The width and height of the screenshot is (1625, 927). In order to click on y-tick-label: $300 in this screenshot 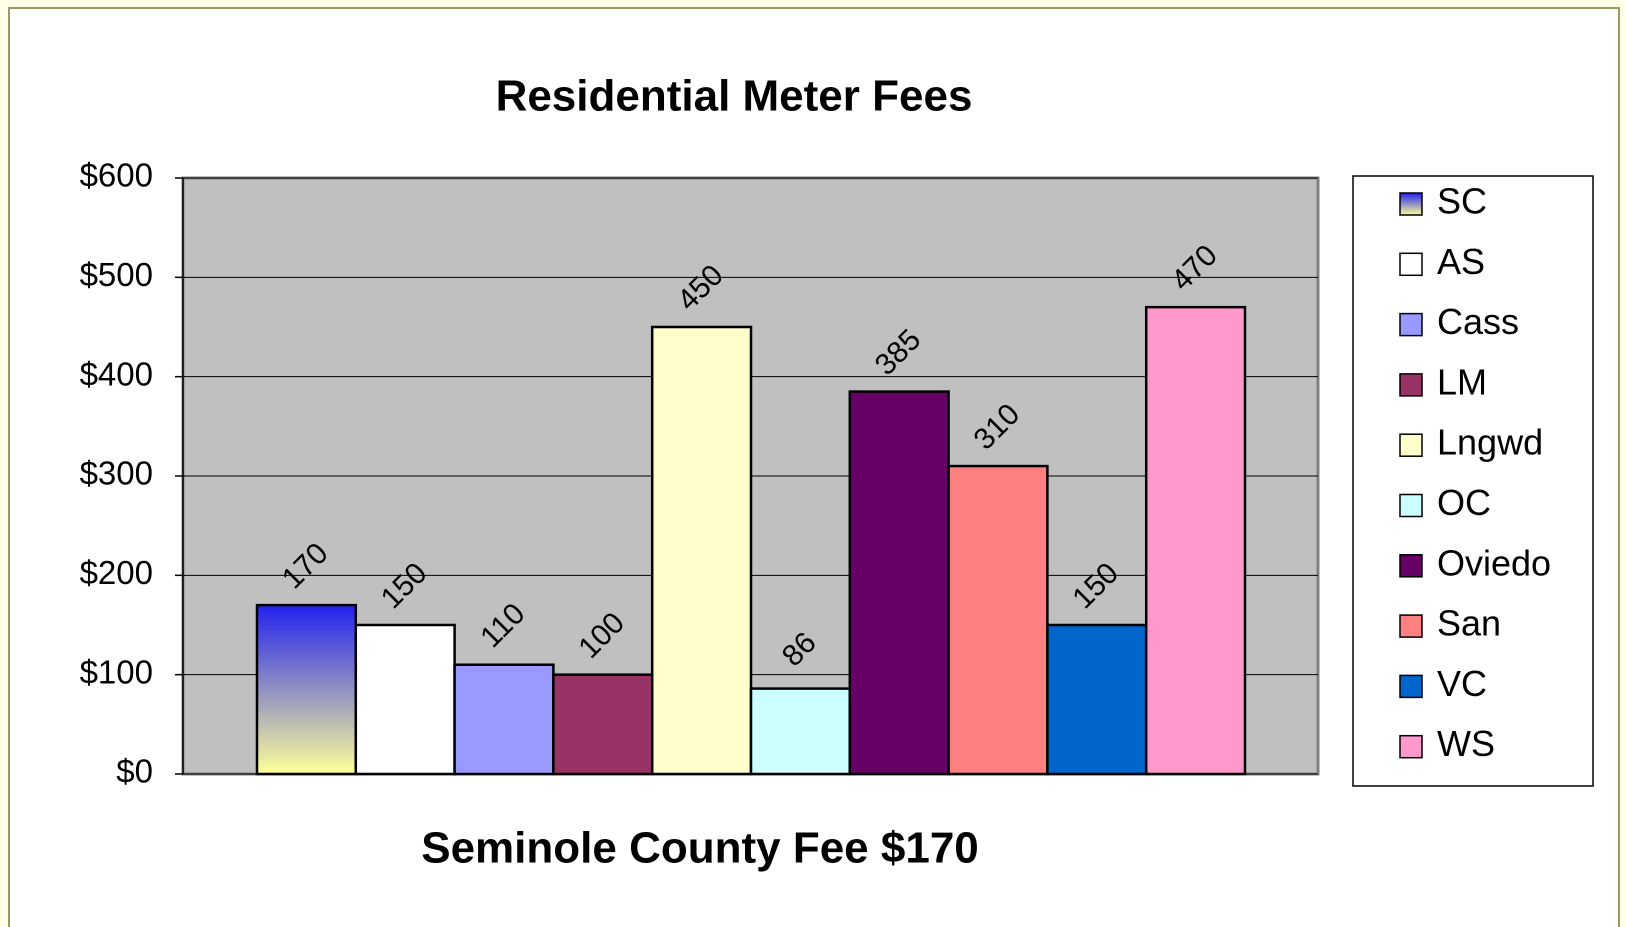, I will do `click(116, 473)`.